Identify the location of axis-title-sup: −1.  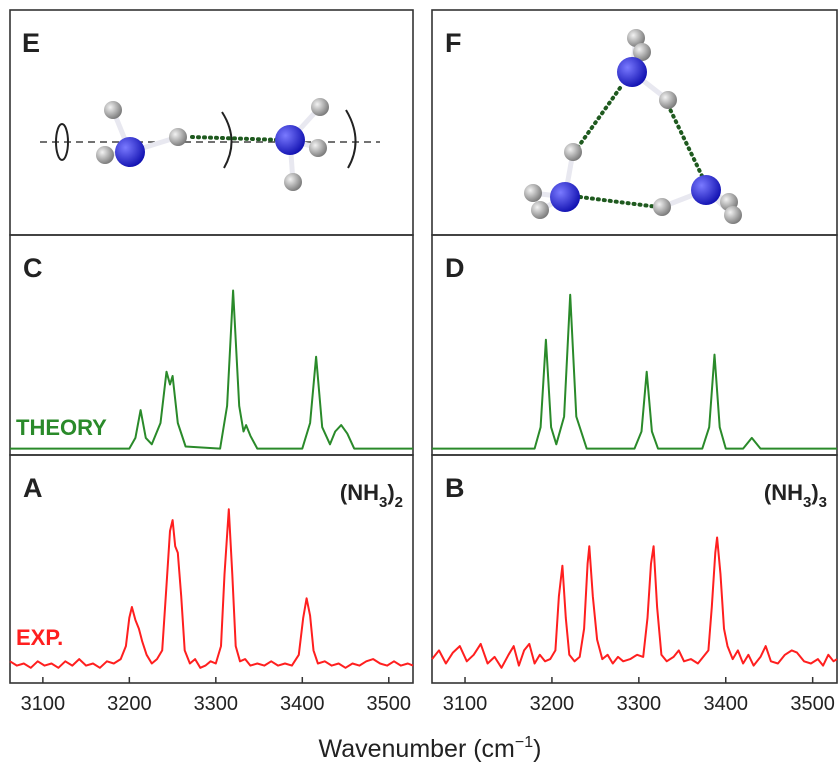
(524, 742).